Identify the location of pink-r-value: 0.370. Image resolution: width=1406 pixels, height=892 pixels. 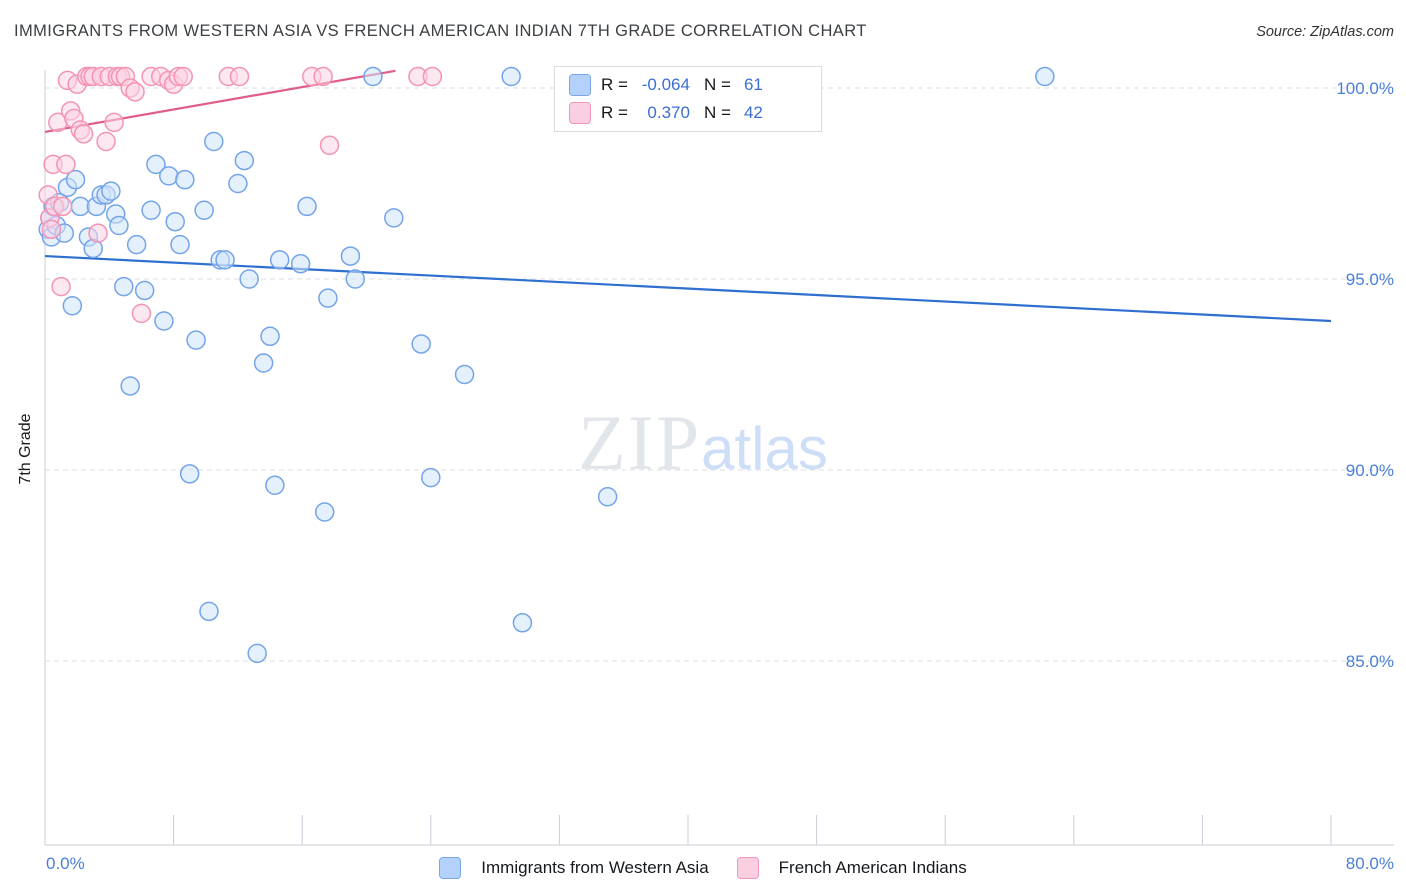
(668, 112).